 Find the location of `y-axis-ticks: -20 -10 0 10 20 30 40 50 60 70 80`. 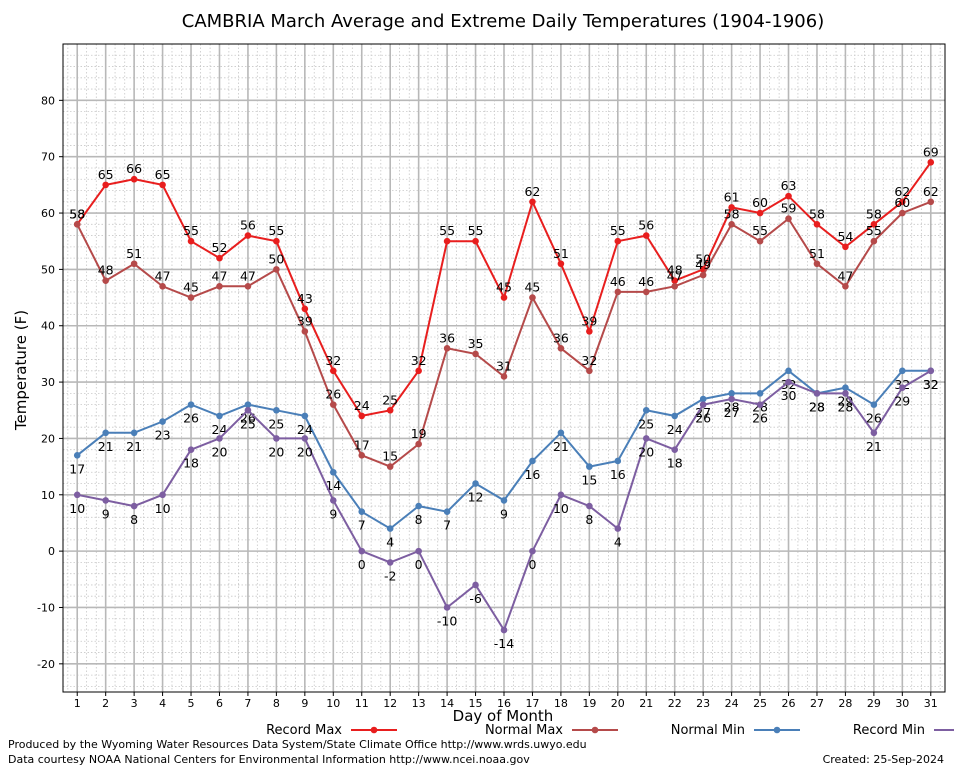

y-axis-ticks: -20 -10 0 10 20 30 40 50 60 70 80 is located at coordinates (50, 382).